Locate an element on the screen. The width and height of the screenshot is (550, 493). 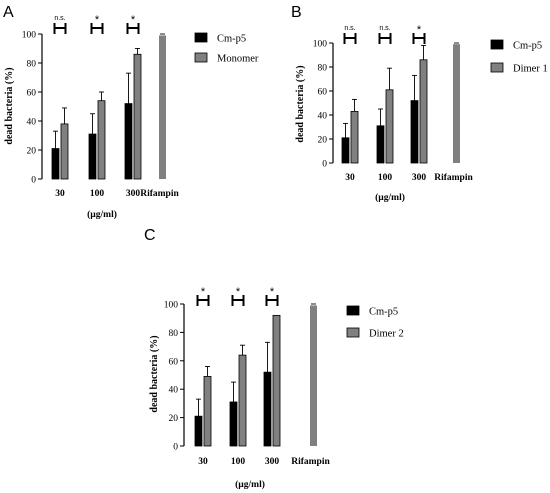
legend-label-treatment: Dimer 1 is located at coordinates (530, 69).